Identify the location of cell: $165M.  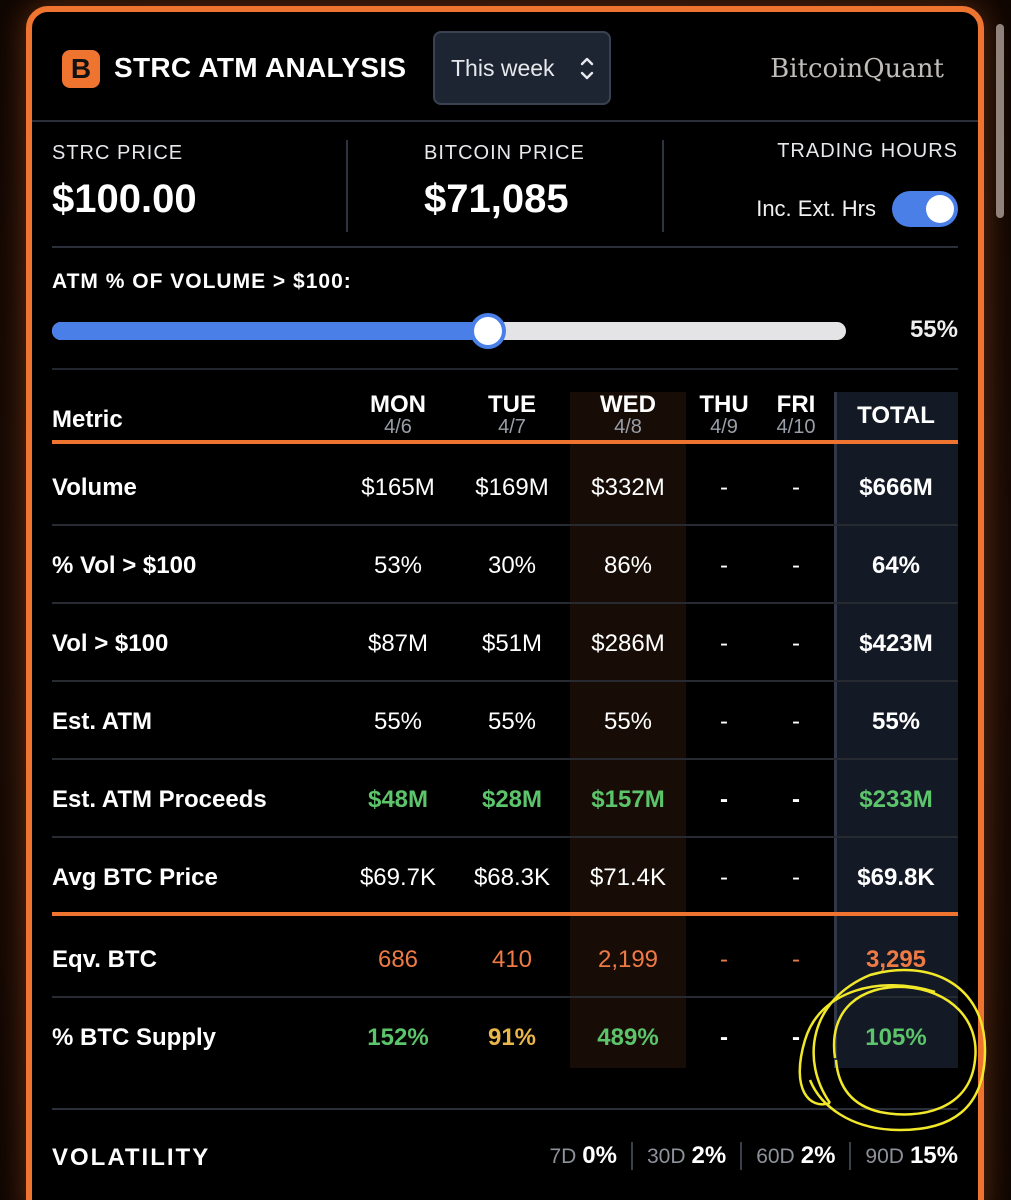
(398, 487).